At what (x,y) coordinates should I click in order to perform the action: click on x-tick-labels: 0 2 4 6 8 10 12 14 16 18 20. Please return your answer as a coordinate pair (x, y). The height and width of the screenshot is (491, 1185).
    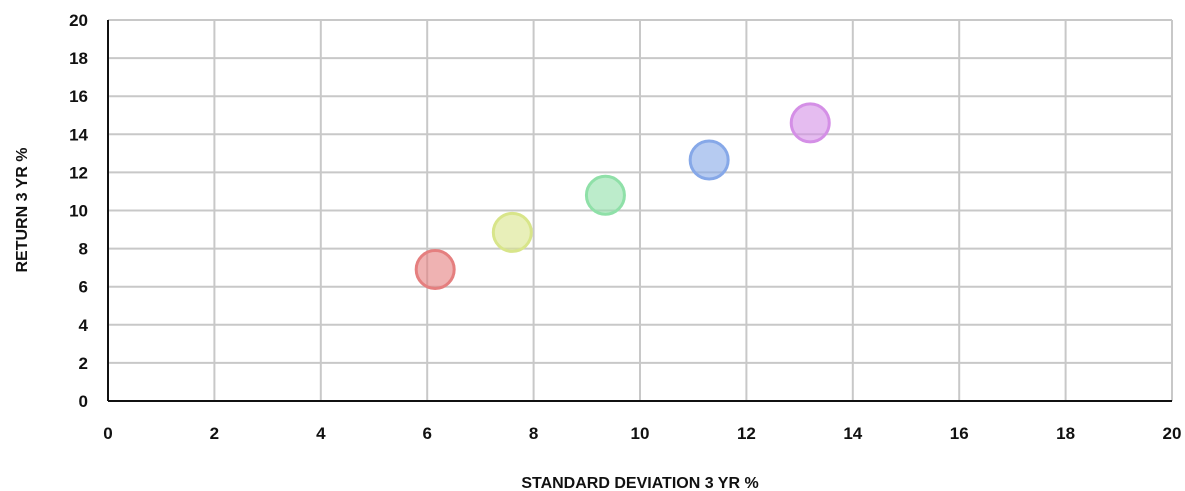
    Looking at the image, I should click on (642, 433).